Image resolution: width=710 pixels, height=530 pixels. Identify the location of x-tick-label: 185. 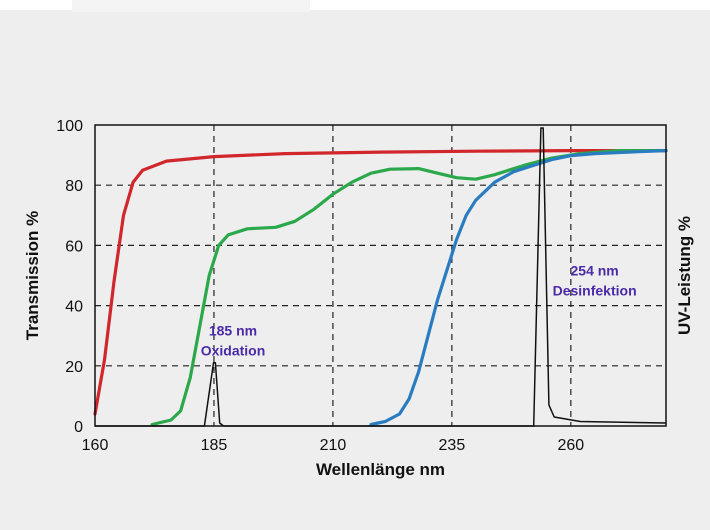
(214, 445).